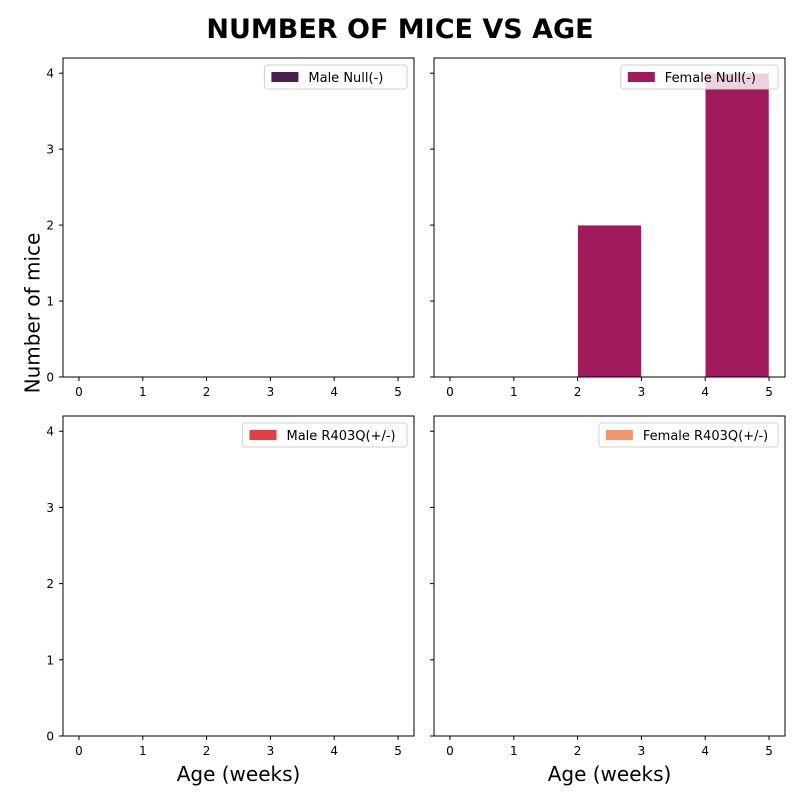  What do you see at coordinates (33, 313) in the screenshot?
I see `y-axis-title: Number of mice` at bounding box center [33, 313].